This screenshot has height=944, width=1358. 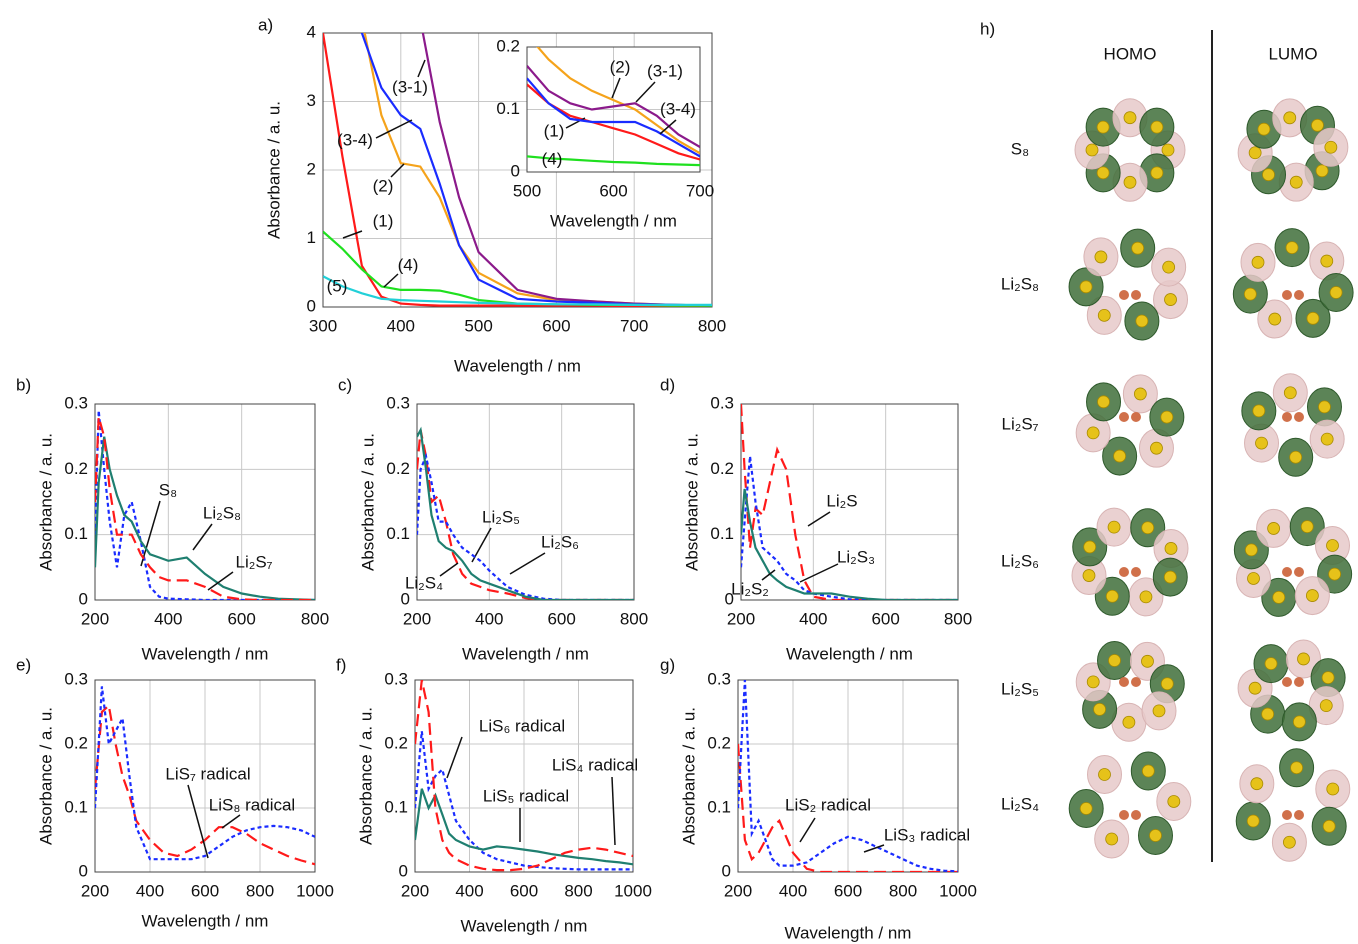 What do you see at coordinates (927, 834) in the screenshot?
I see `series-label: LiS₃ radical` at bounding box center [927, 834].